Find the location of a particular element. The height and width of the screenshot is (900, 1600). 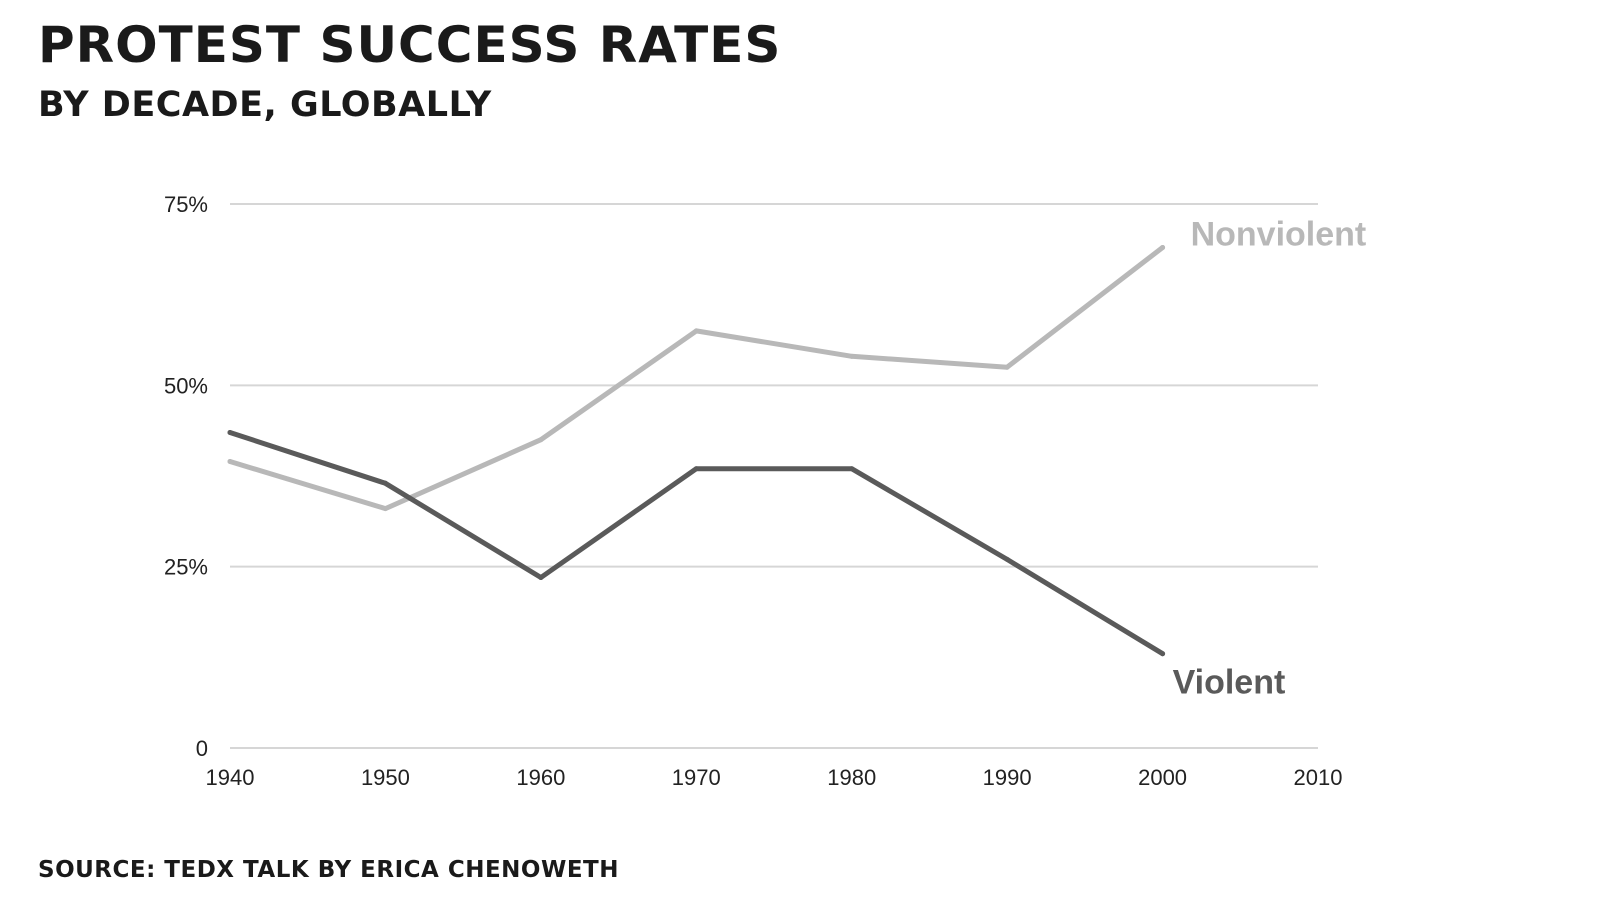

source-note: SOURCE: TEDX TALK BY ERICA CHENOWETH is located at coordinates (328, 870).